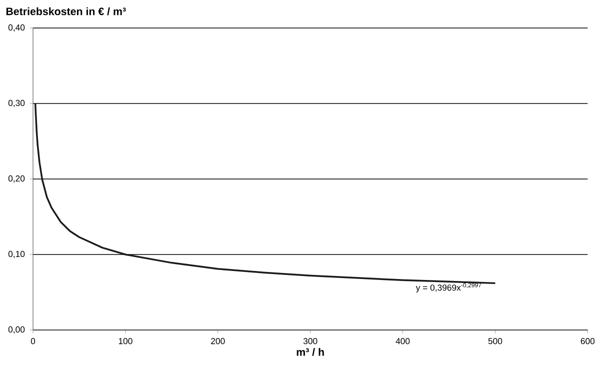 The width and height of the screenshot is (600, 371). I want to click on x-tick-label: 400, so click(403, 341).